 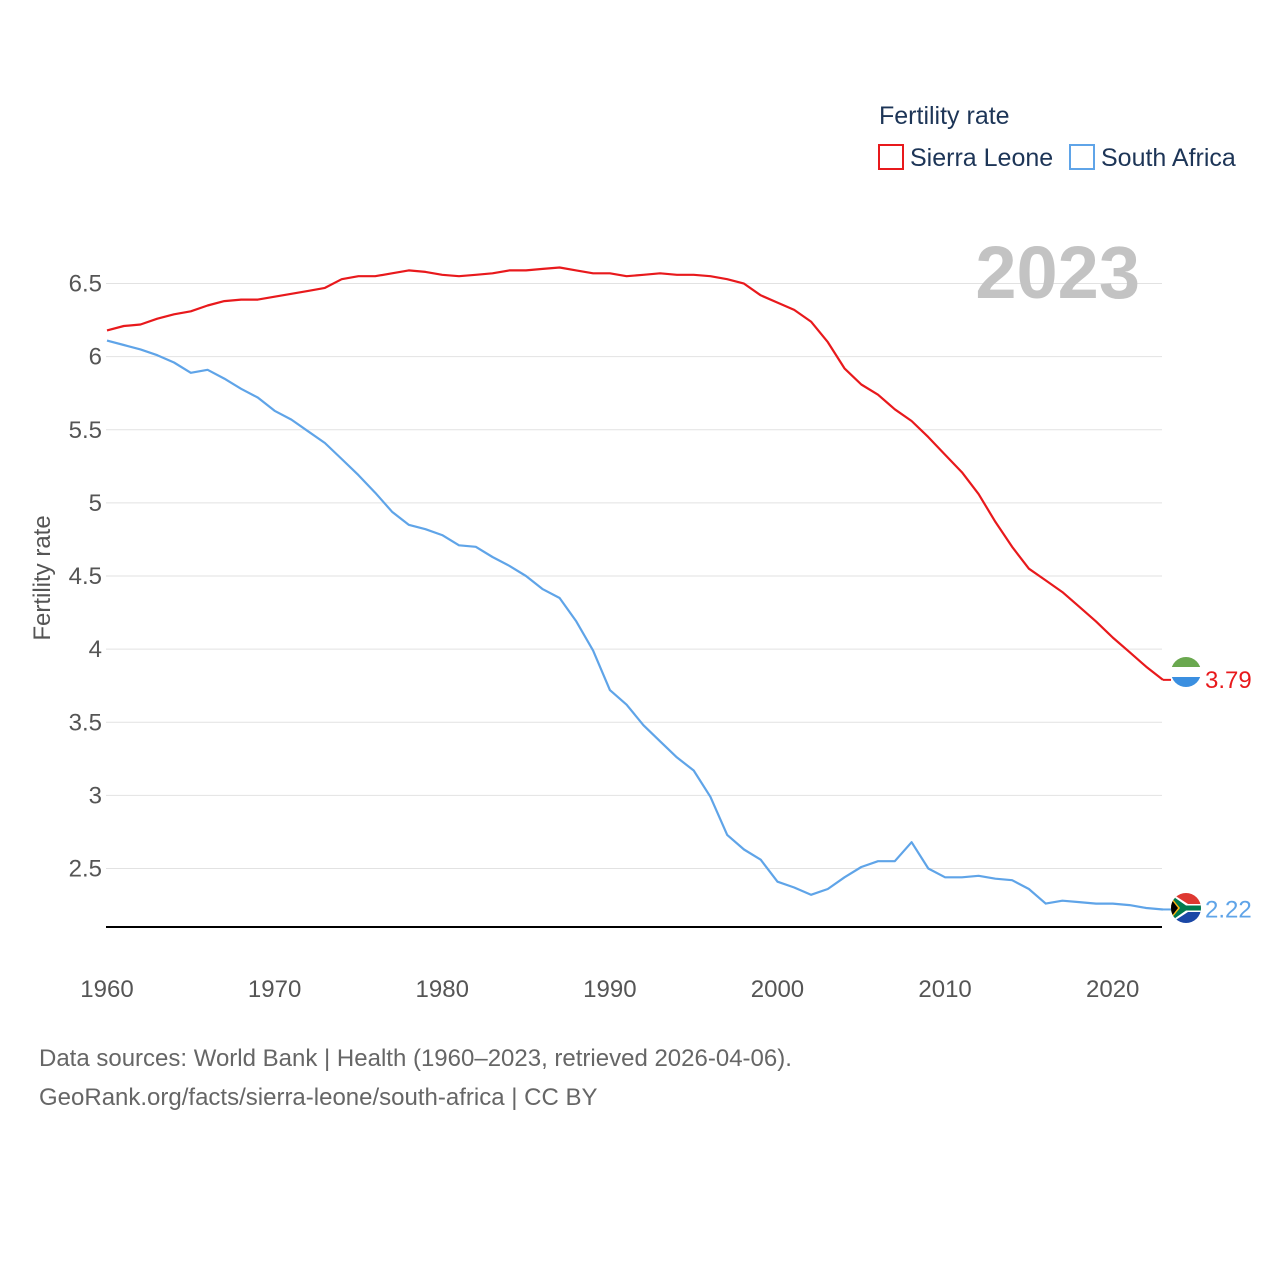 What do you see at coordinates (1207, 795) in the screenshot?
I see `end-markers: 3.79 2.22` at bounding box center [1207, 795].